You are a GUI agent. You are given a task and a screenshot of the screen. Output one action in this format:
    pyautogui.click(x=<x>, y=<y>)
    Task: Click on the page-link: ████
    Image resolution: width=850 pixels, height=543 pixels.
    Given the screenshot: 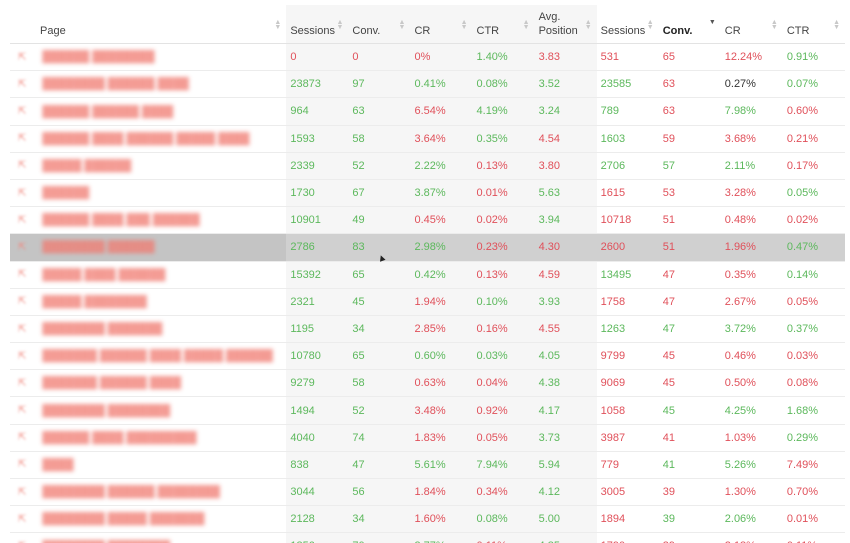 What is the action you would take?
    pyautogui.click(x=58, y=464)
    